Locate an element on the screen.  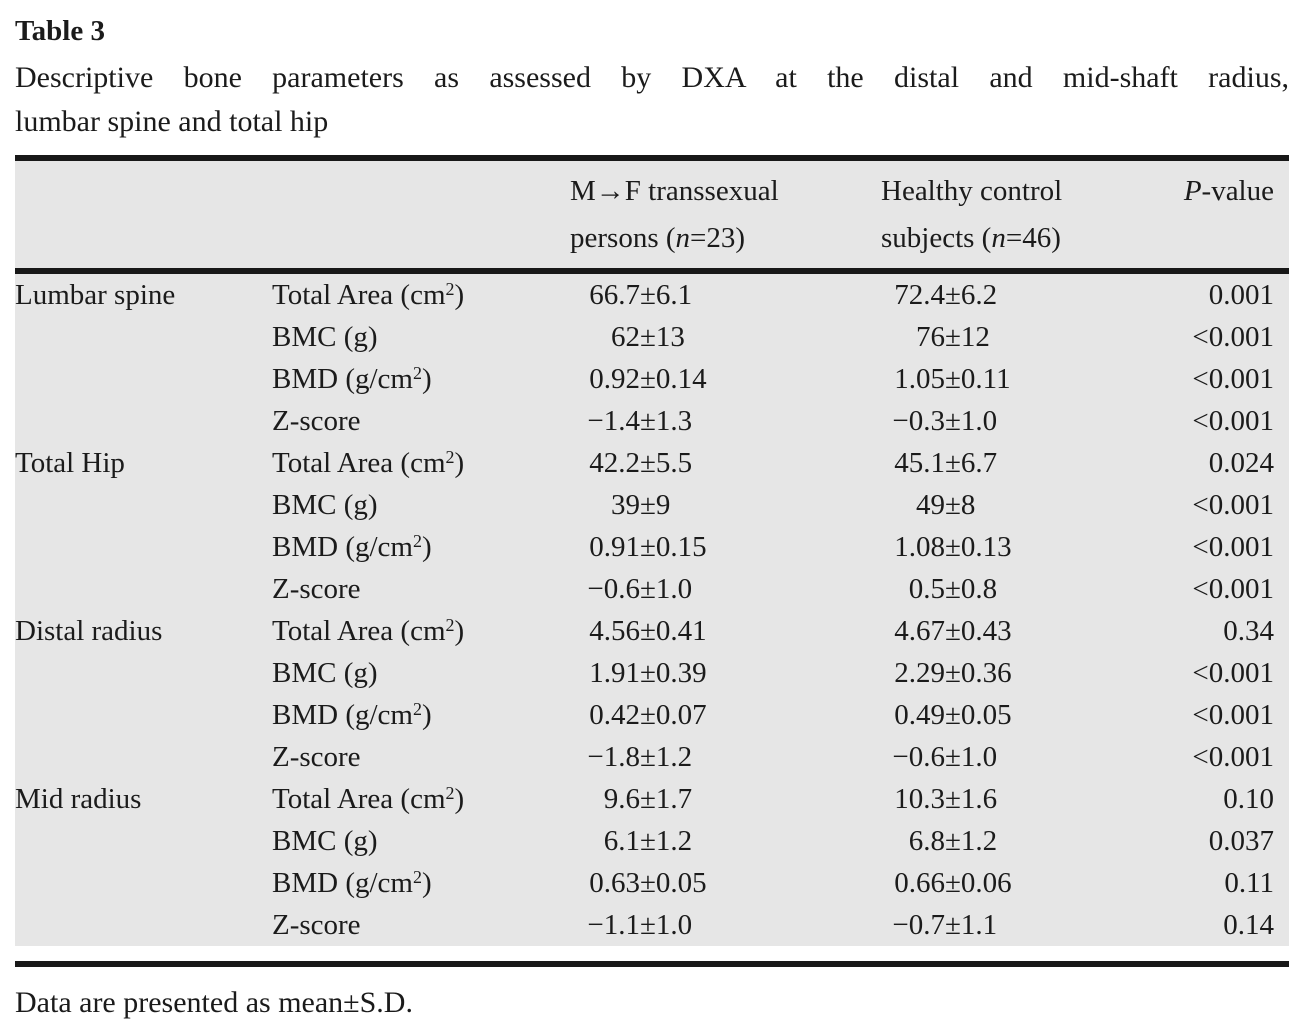
control-sd: ±6.2 is located at coordinates (971, 295).